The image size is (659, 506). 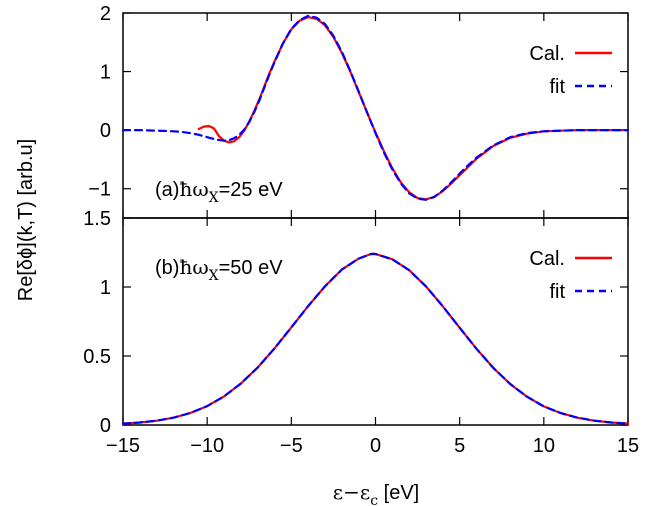 What do you see at coordinates (97, 357) in the screenshot?
I see `panel-b-ytick-label: 0.5` at bounding box center [97, 357].